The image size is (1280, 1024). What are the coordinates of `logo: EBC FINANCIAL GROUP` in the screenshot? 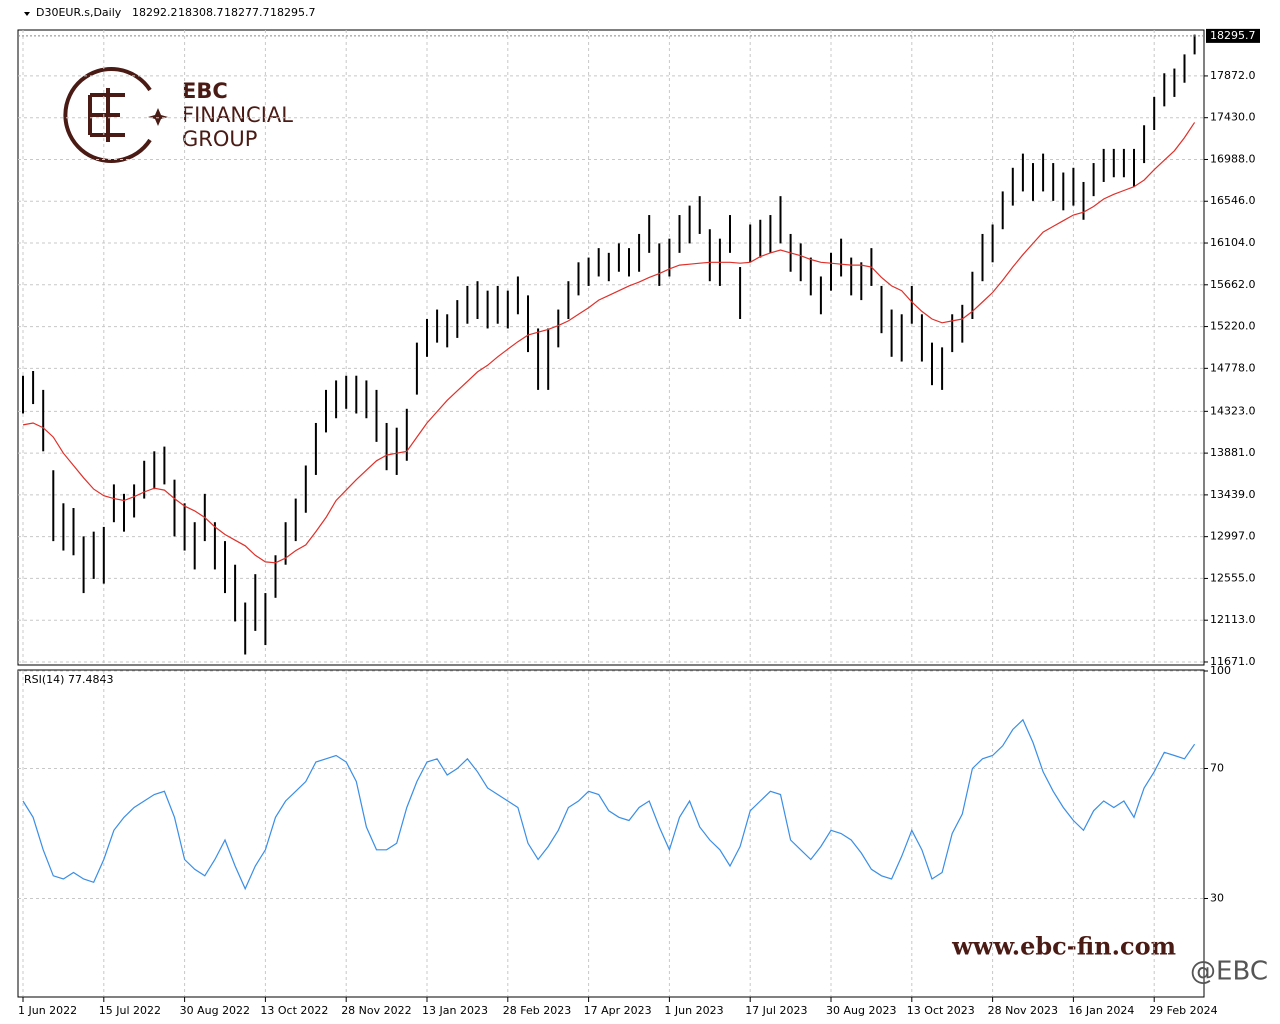 It's located at (178, 115).